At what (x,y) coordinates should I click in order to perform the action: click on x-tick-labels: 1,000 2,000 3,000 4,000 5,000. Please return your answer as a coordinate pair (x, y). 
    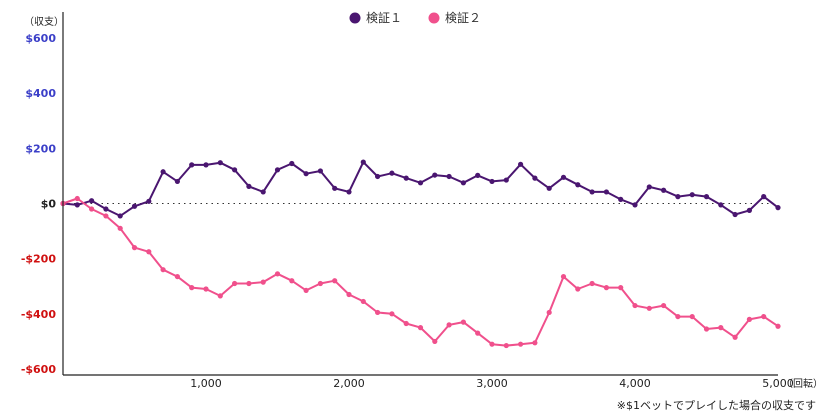
    Looking at the image, I should click on (492, 383).